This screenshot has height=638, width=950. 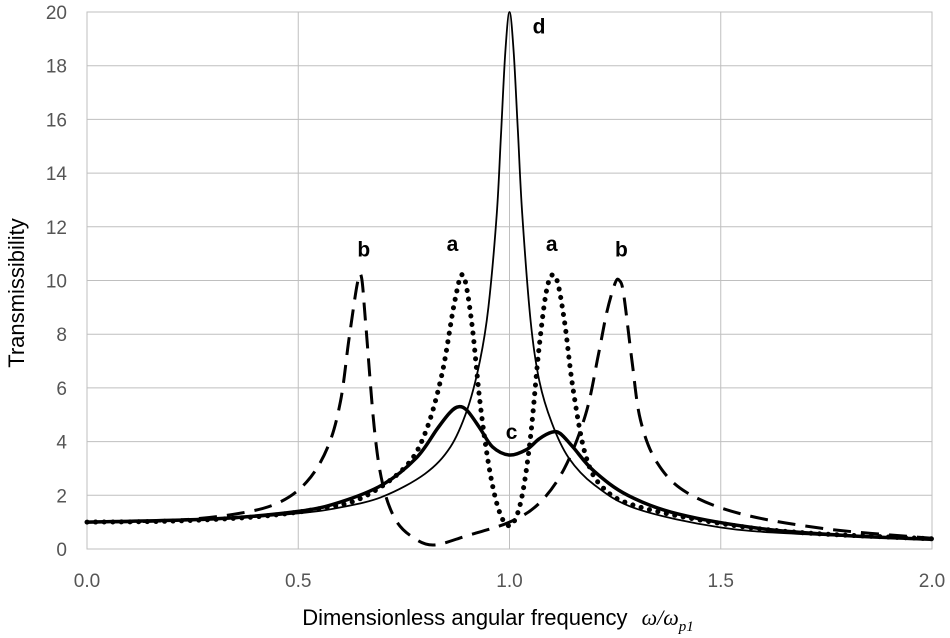 What do you see at coordinates (932, 581) in the screenshot?
I see `x-tick-label: 2.0` at bounding box center [932, 581].